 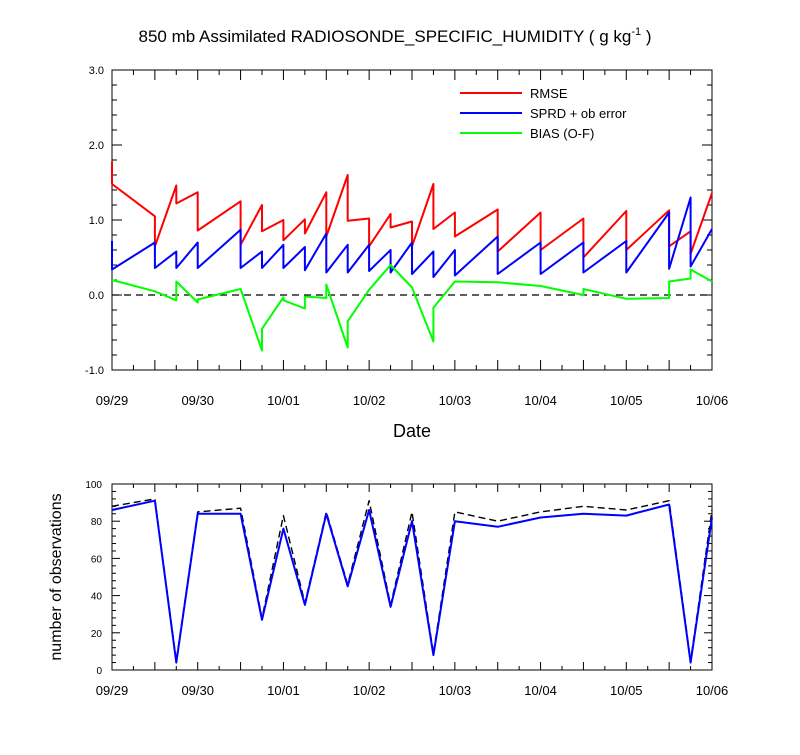 What do you see at coordinates (96, 296) in the screenshot?
I see `y-tick-label: 0.0` at bounding box center [96, 296].